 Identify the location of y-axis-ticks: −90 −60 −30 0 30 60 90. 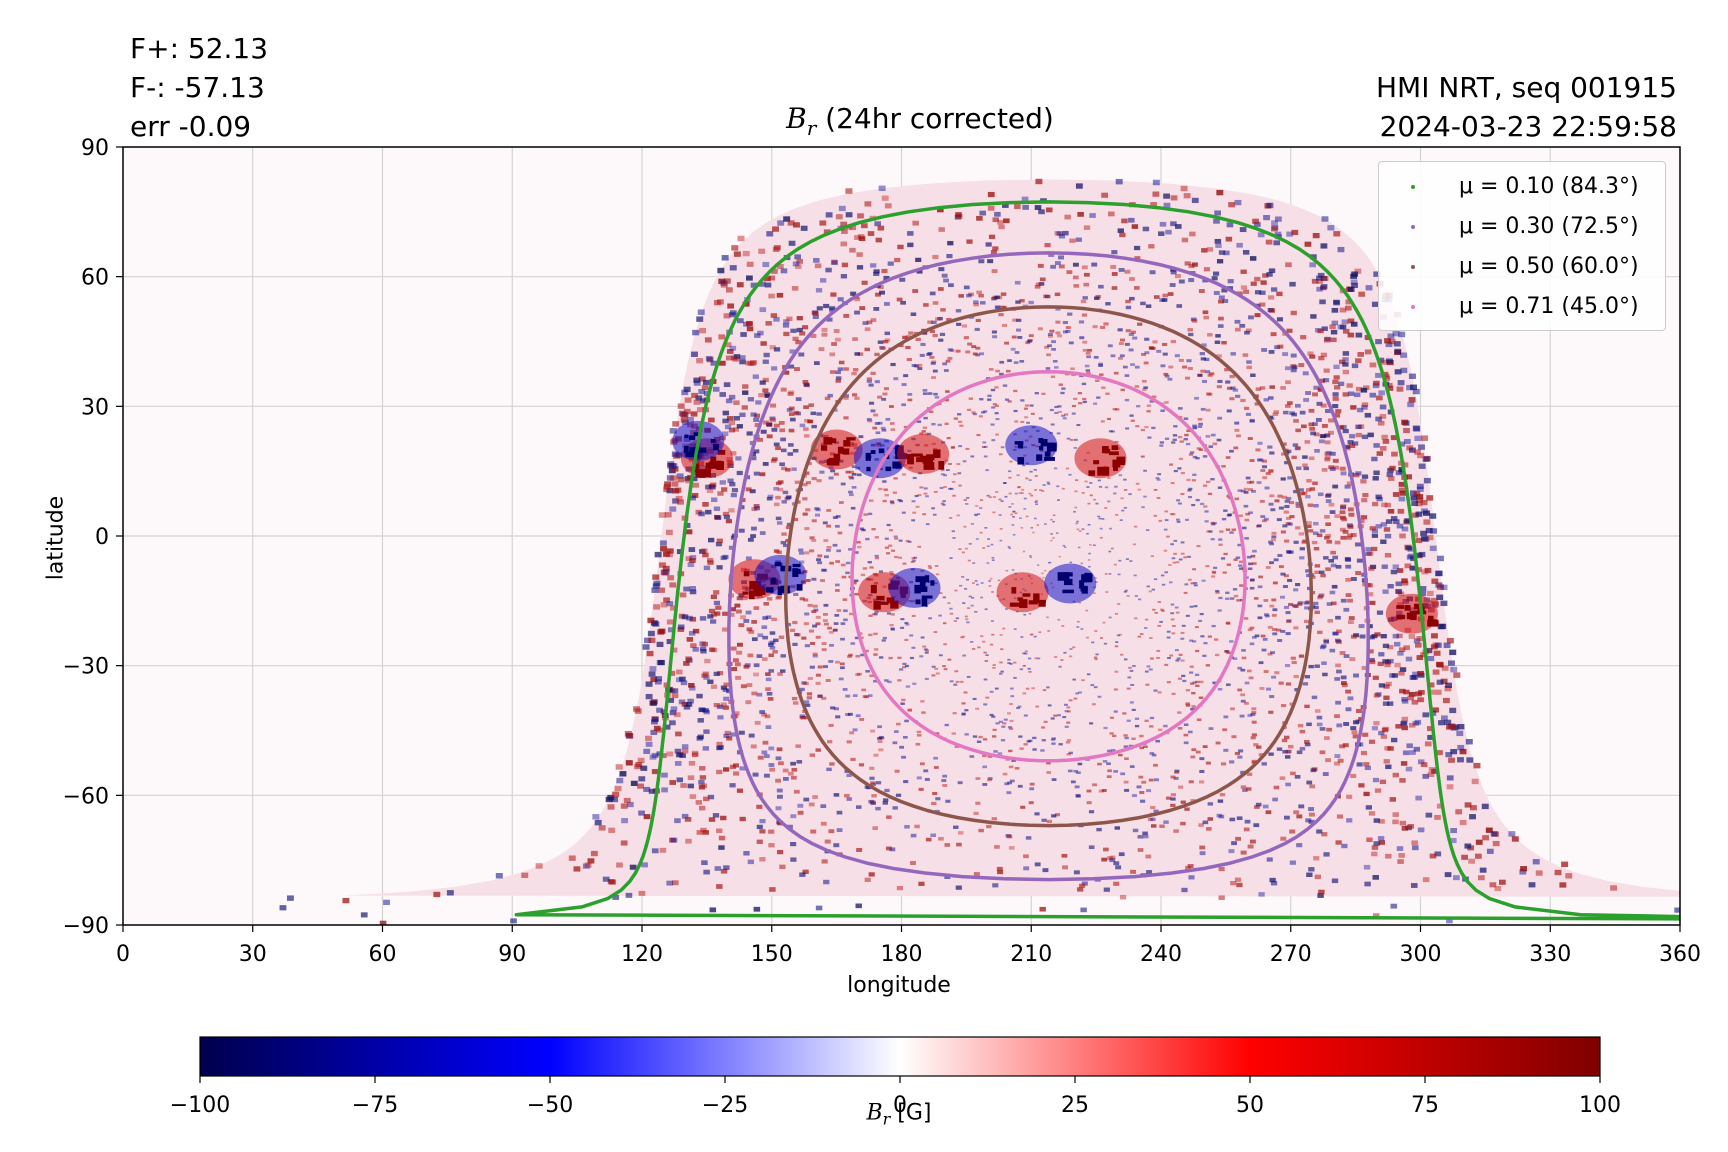
(93, 537).